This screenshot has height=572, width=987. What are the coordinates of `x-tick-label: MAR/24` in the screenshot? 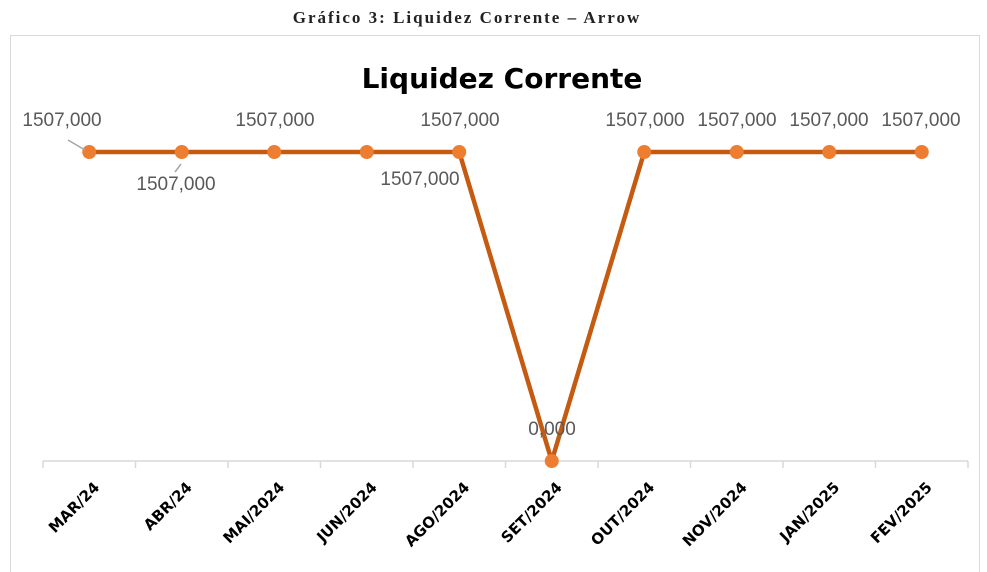 It's located at (74, 507).